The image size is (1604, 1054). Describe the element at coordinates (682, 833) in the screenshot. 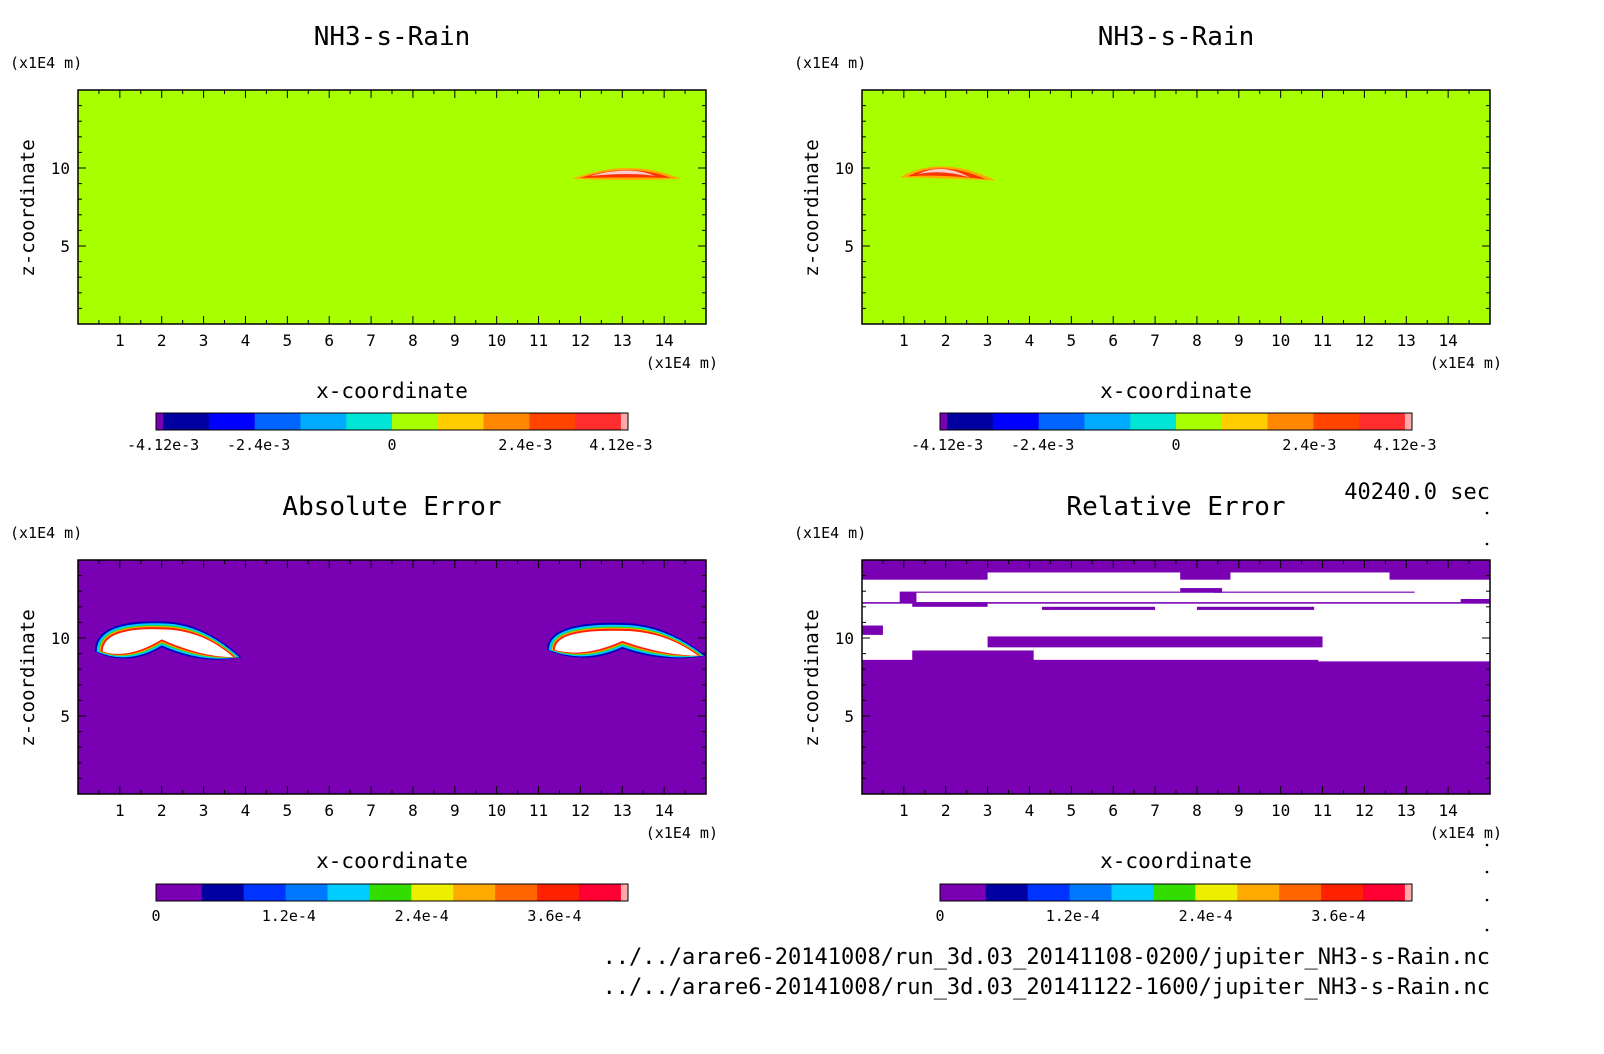

I see `x-unit-label: (x1E4 m)` at that location.